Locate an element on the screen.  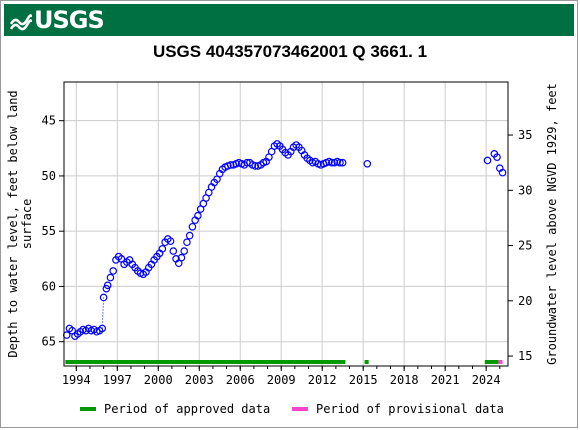
usgs-wave-icon is located at coordinates (21, 22).